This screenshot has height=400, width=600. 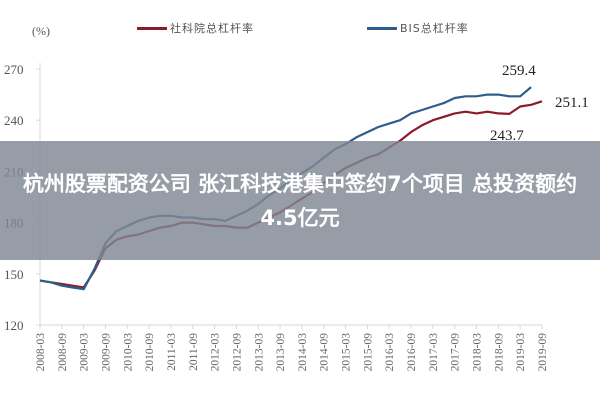 I want to click on x-tick-label: 2014-09, so click(x=325, y=352).